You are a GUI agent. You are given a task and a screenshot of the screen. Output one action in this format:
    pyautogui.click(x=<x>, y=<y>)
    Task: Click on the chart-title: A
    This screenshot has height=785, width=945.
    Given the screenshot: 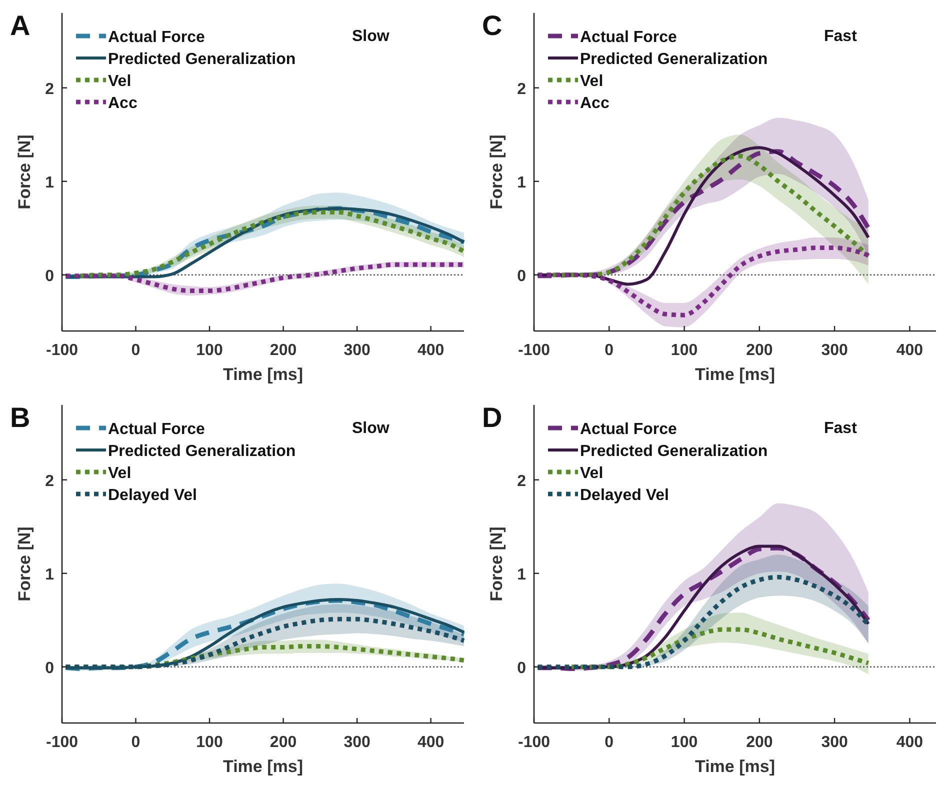 What is the action you would take?
    pyautogui.click(x=20, y=25)
    